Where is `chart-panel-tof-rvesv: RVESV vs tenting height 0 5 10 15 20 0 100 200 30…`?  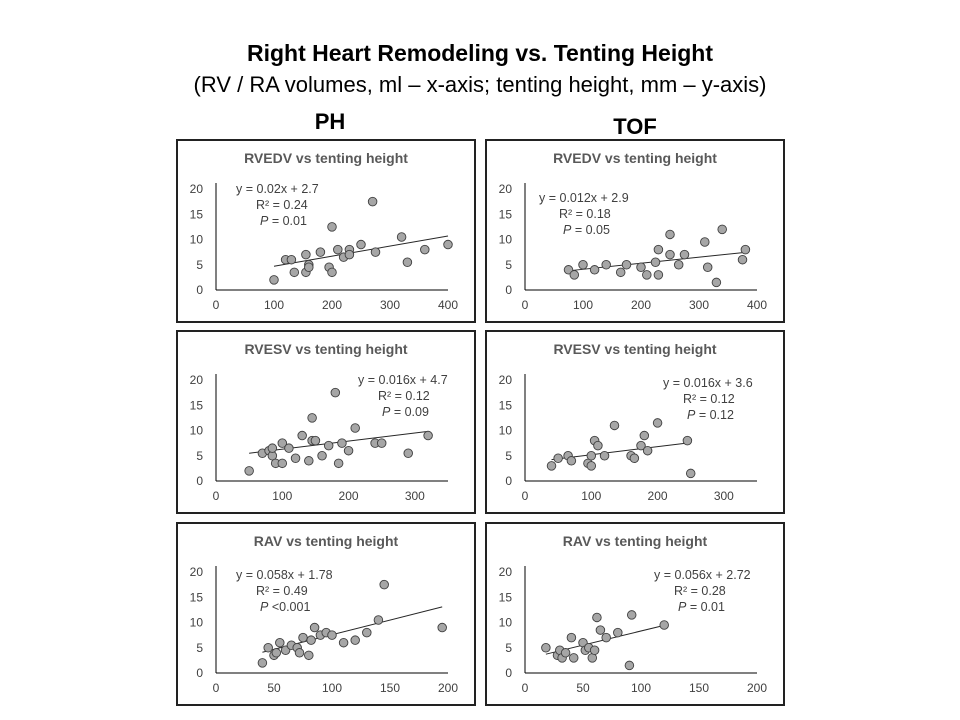 chart-panel-tof-rvesv: RVESV vs tenting height 0 5 10 15 20 0 100 200 30… is located at coordinates (635, 422).